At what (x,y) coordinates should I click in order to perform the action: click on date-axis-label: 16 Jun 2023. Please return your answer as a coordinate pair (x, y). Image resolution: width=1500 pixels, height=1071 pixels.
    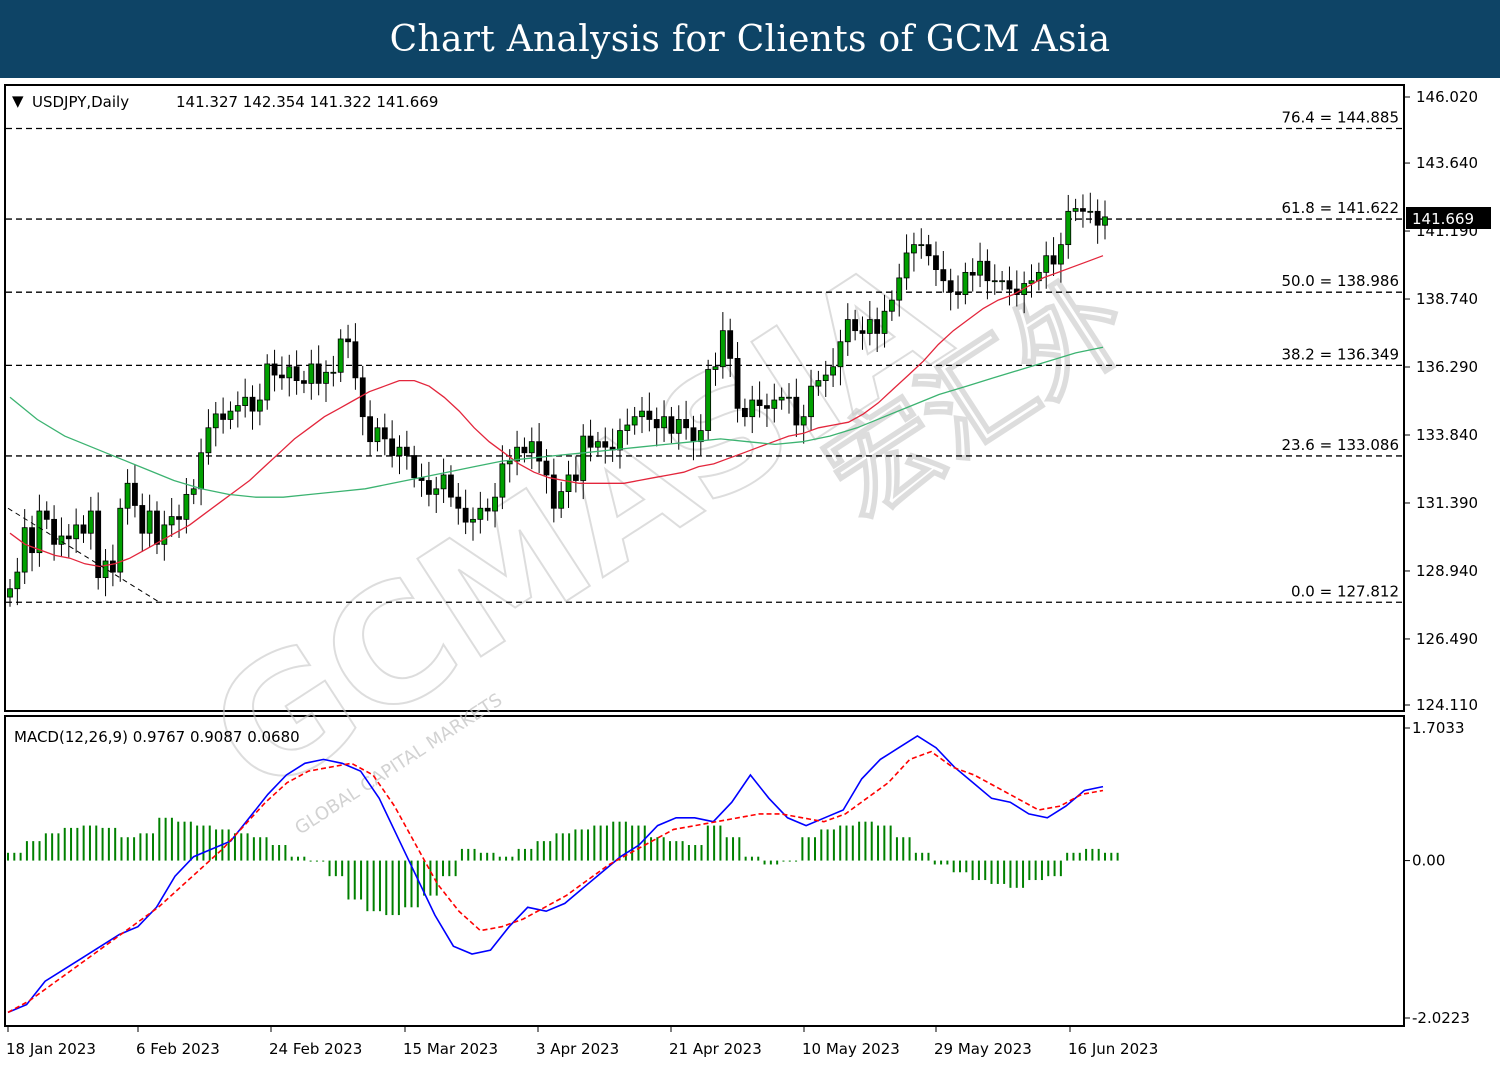
    Looking at the image, I should click on (1113, 1049).